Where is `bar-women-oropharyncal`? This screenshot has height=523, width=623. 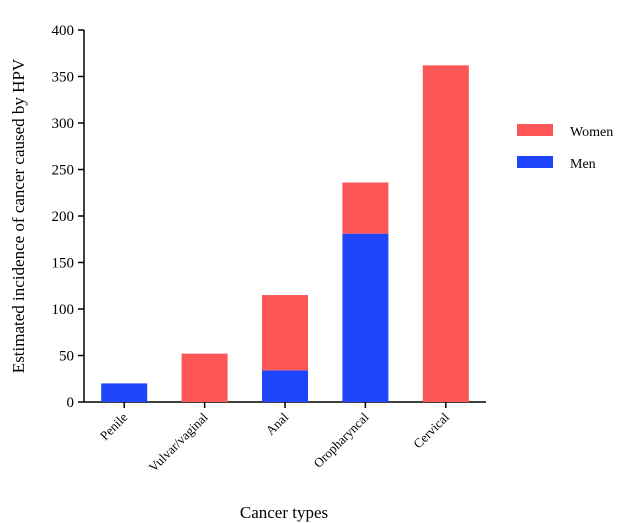
bar-women-oropharyncal is located at coordinates (365, 208).